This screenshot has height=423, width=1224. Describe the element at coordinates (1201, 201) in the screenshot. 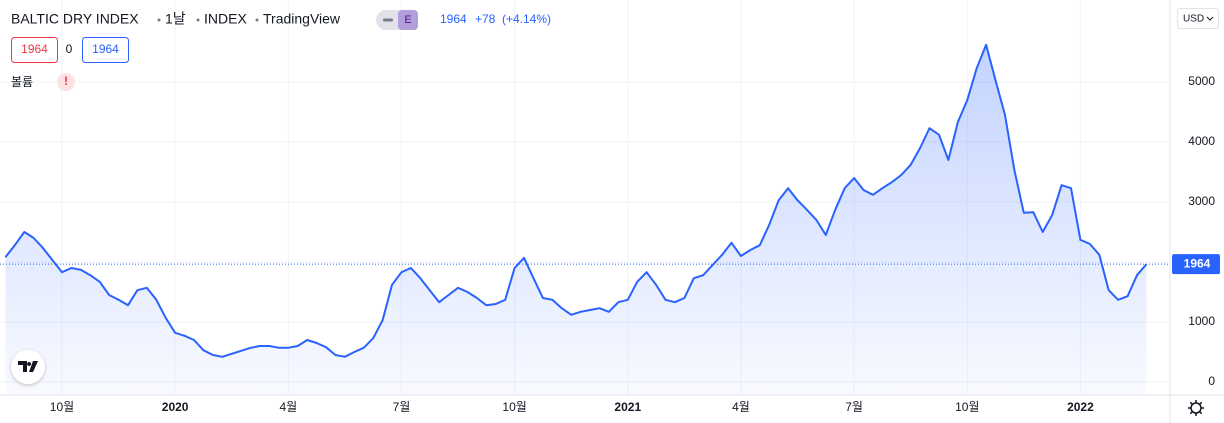

I see `y-tick-label: 3000` at that location.